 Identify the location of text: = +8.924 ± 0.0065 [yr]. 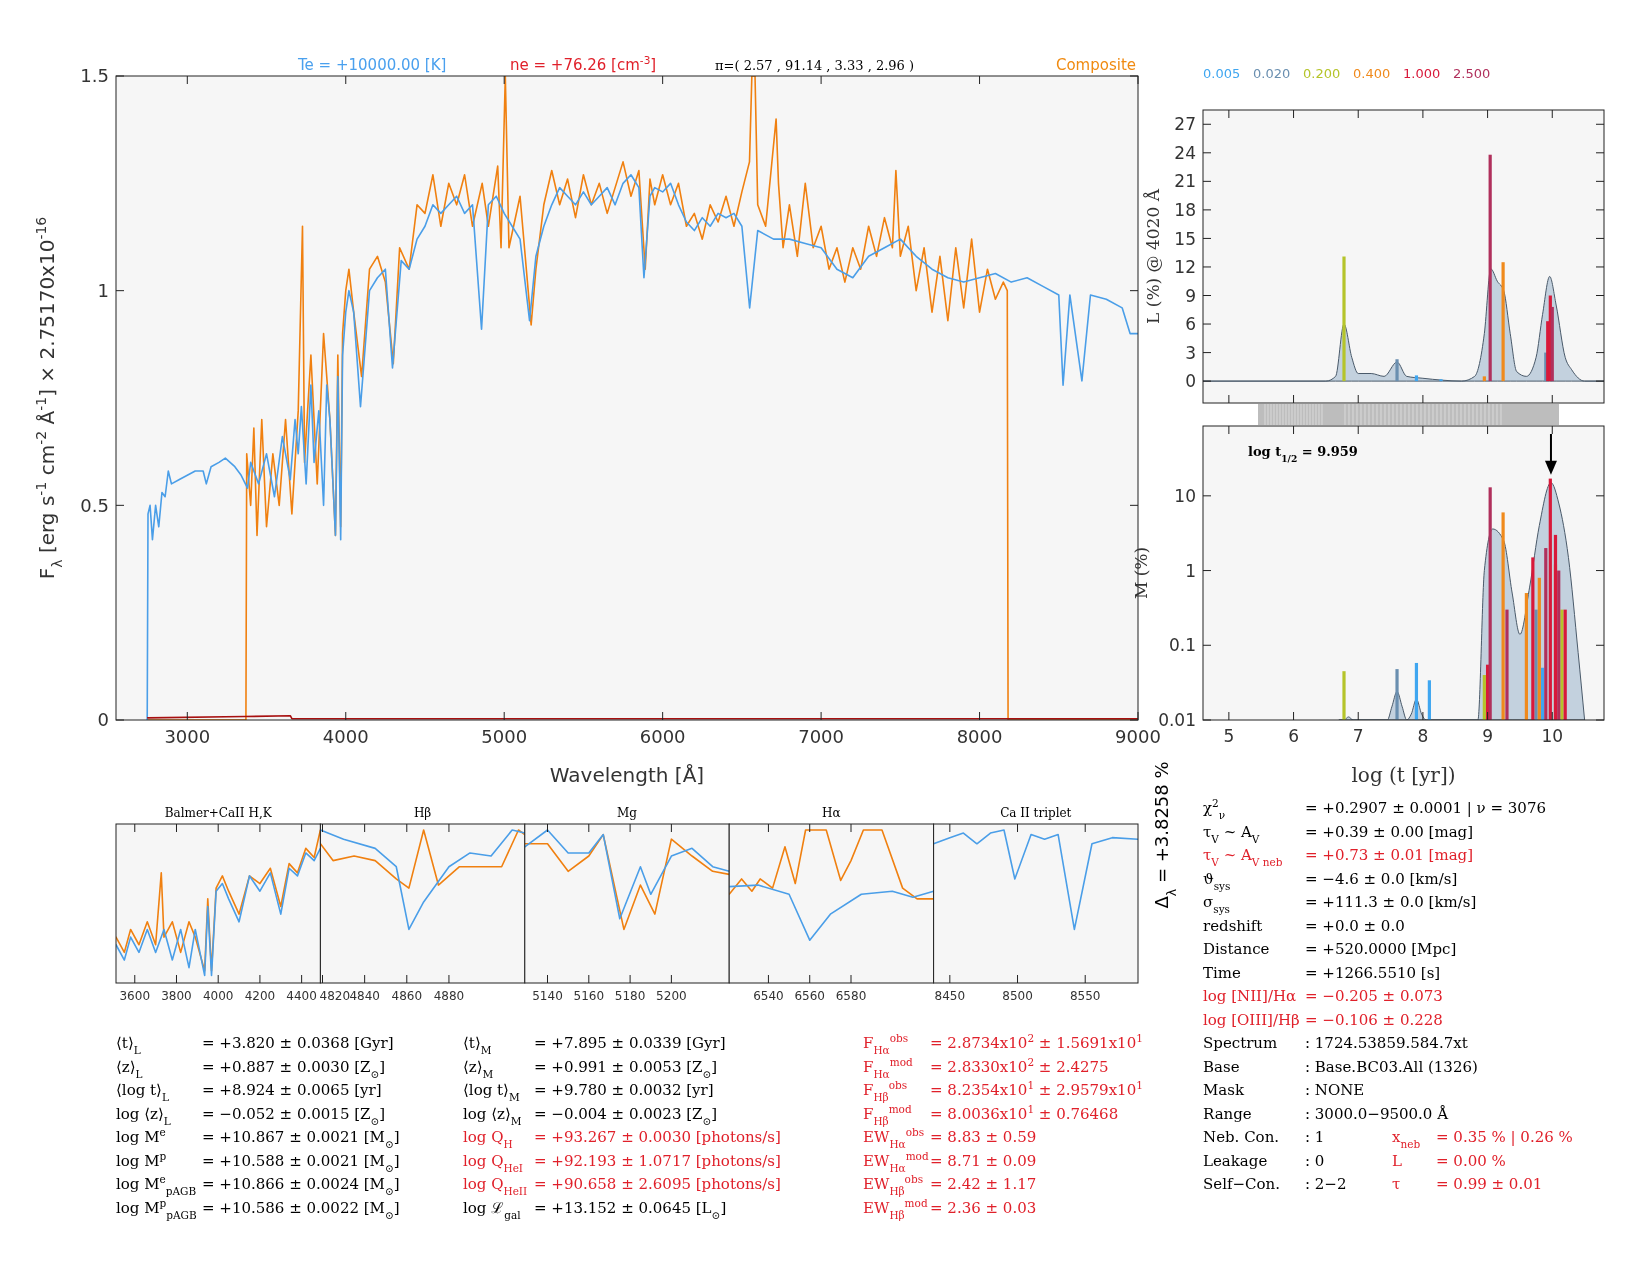
(292, 1090).